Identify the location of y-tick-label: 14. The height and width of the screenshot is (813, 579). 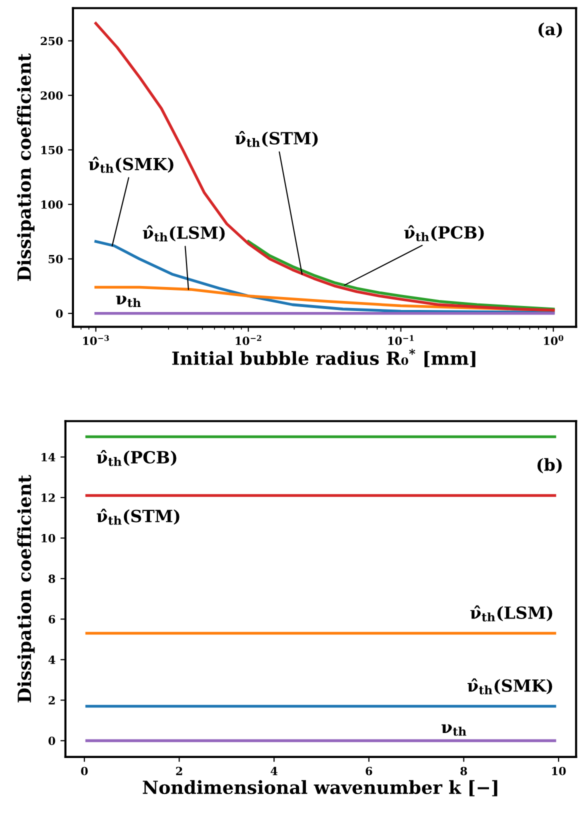
(49, 457).